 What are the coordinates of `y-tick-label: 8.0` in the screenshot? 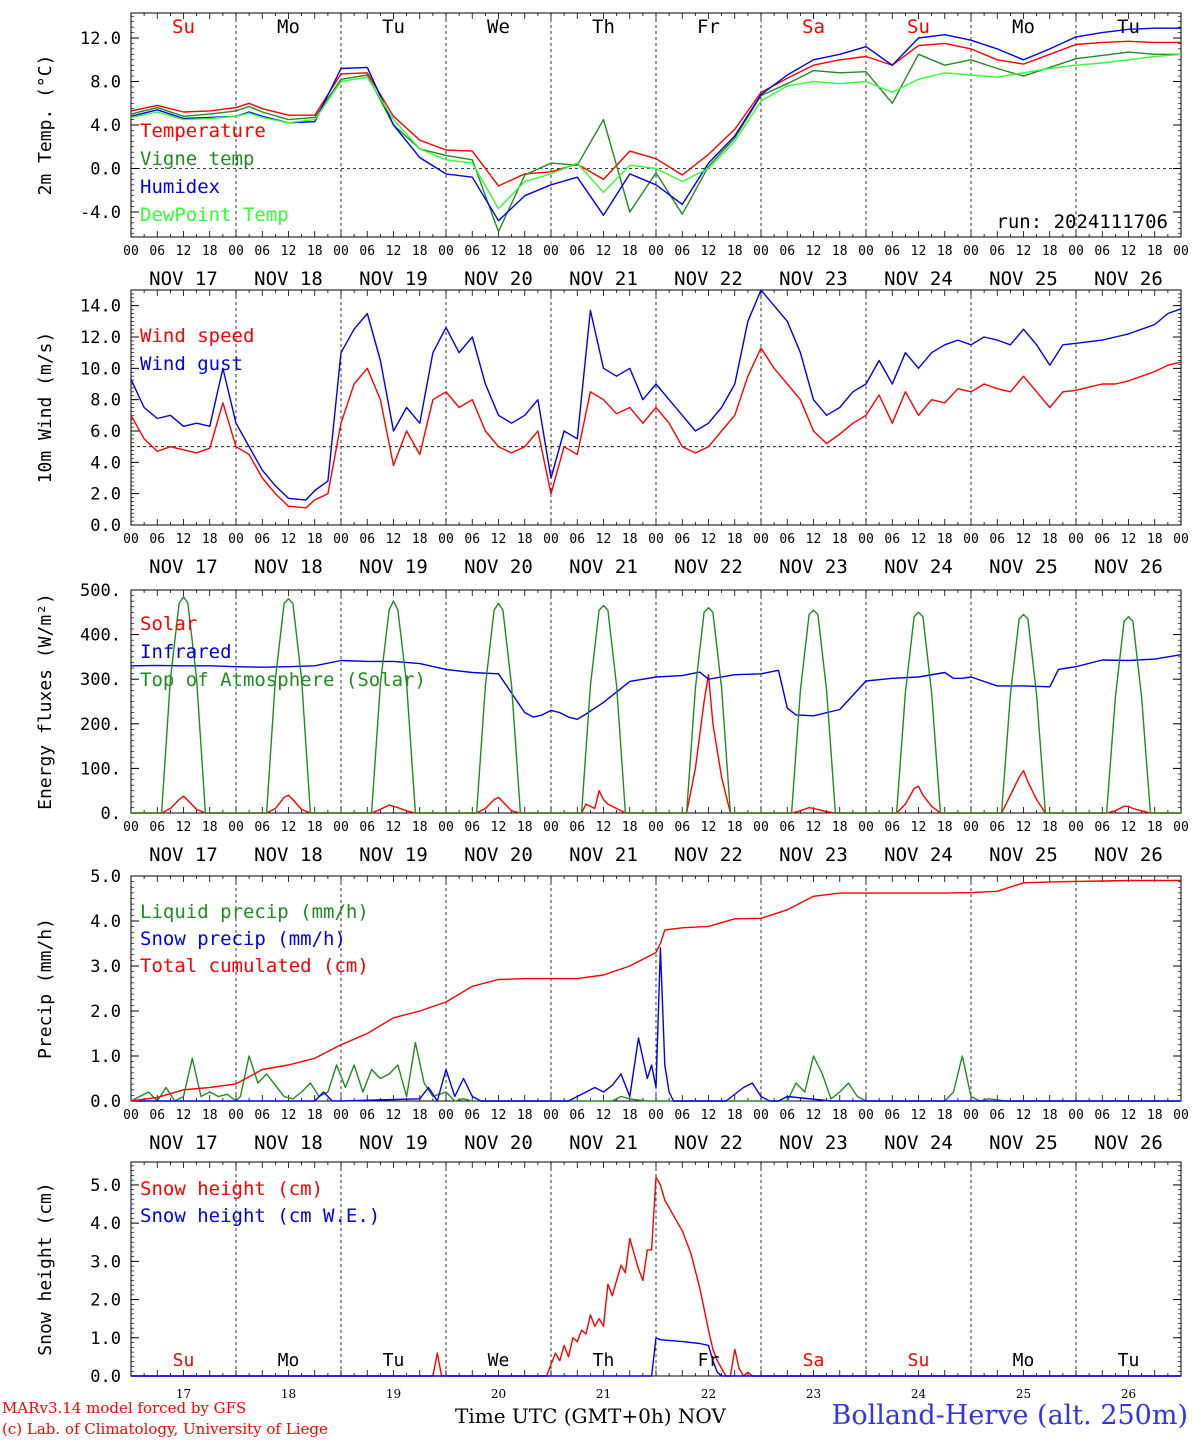 It's located at (105, 401).